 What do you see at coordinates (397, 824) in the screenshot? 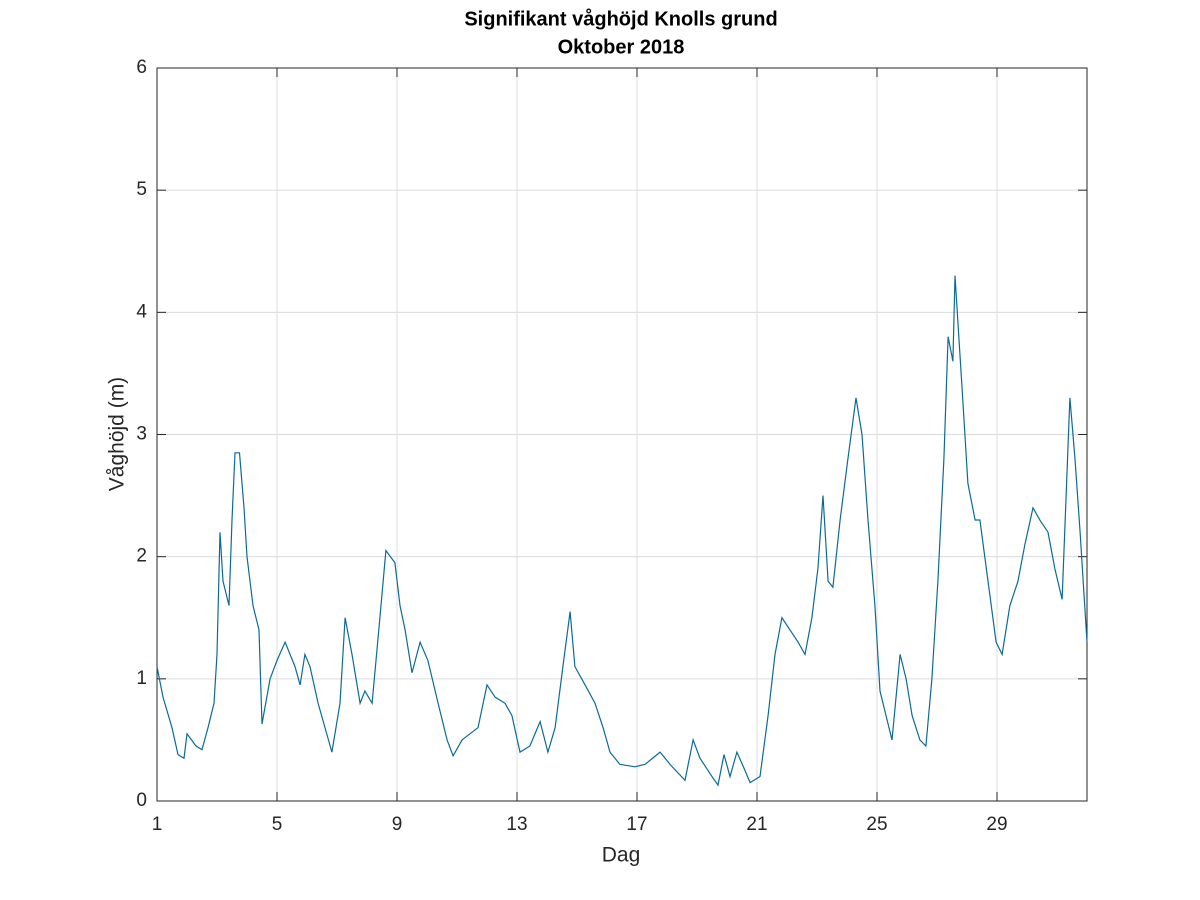
I see `x-tick-label: 9` at bounding box center [397, 824].